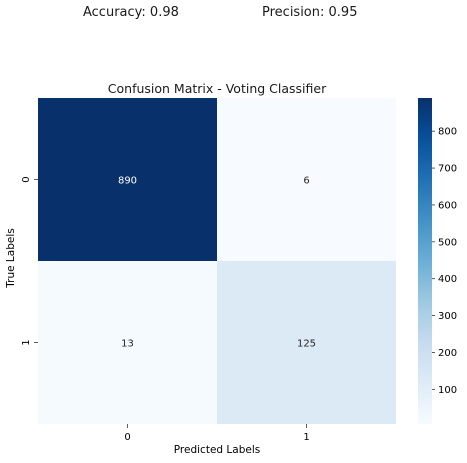  Describe the element at coordinates (310, 12) in the screenshot. I see `precision-metric: Precision: 0.95` at that location.